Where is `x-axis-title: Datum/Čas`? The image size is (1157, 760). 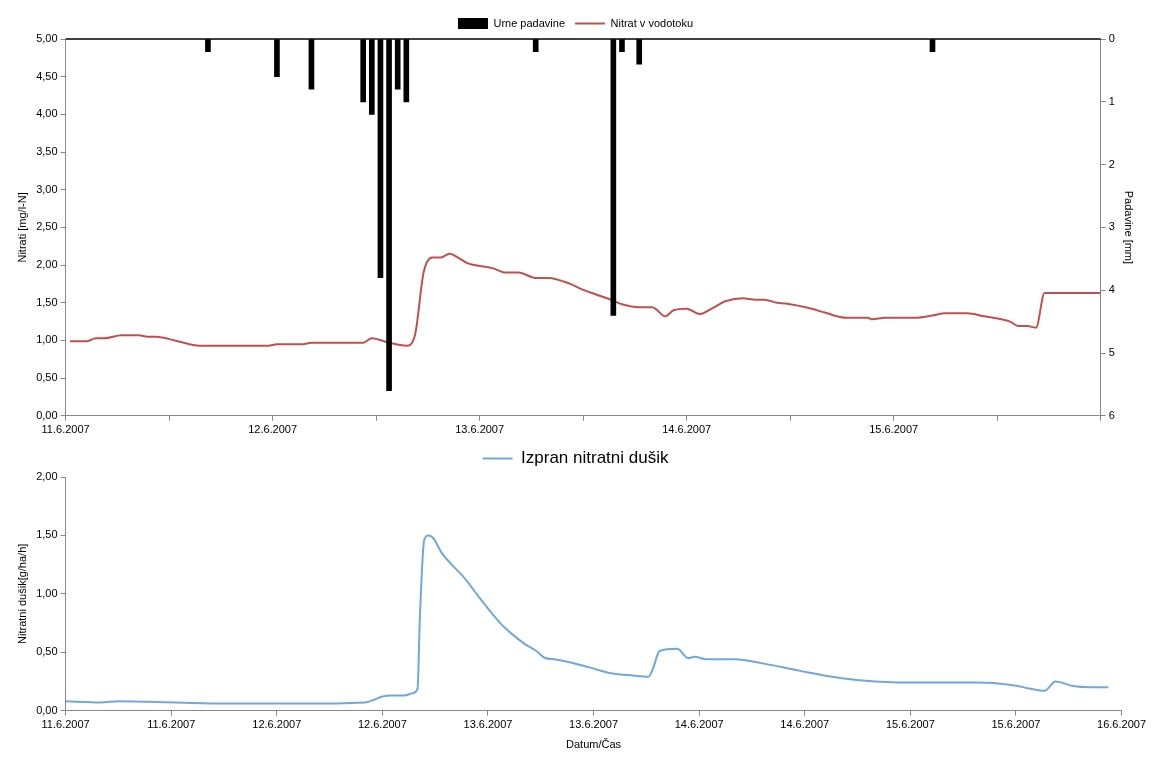
x-axis-title: Datum/Čas is located at coordinates (594, 744).